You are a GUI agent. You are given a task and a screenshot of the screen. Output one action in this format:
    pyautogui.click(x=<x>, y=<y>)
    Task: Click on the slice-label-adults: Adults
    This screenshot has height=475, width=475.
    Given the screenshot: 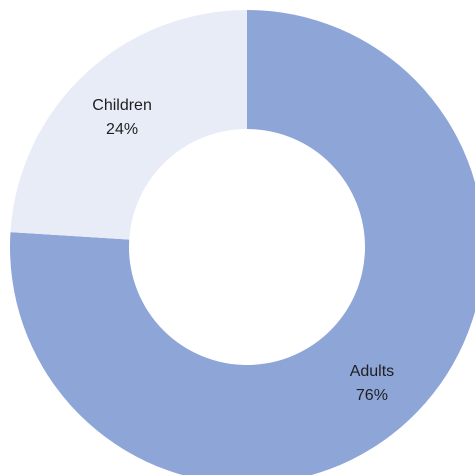 What is the action you would take?
    pyautogui.click(x=372, y=371)
    